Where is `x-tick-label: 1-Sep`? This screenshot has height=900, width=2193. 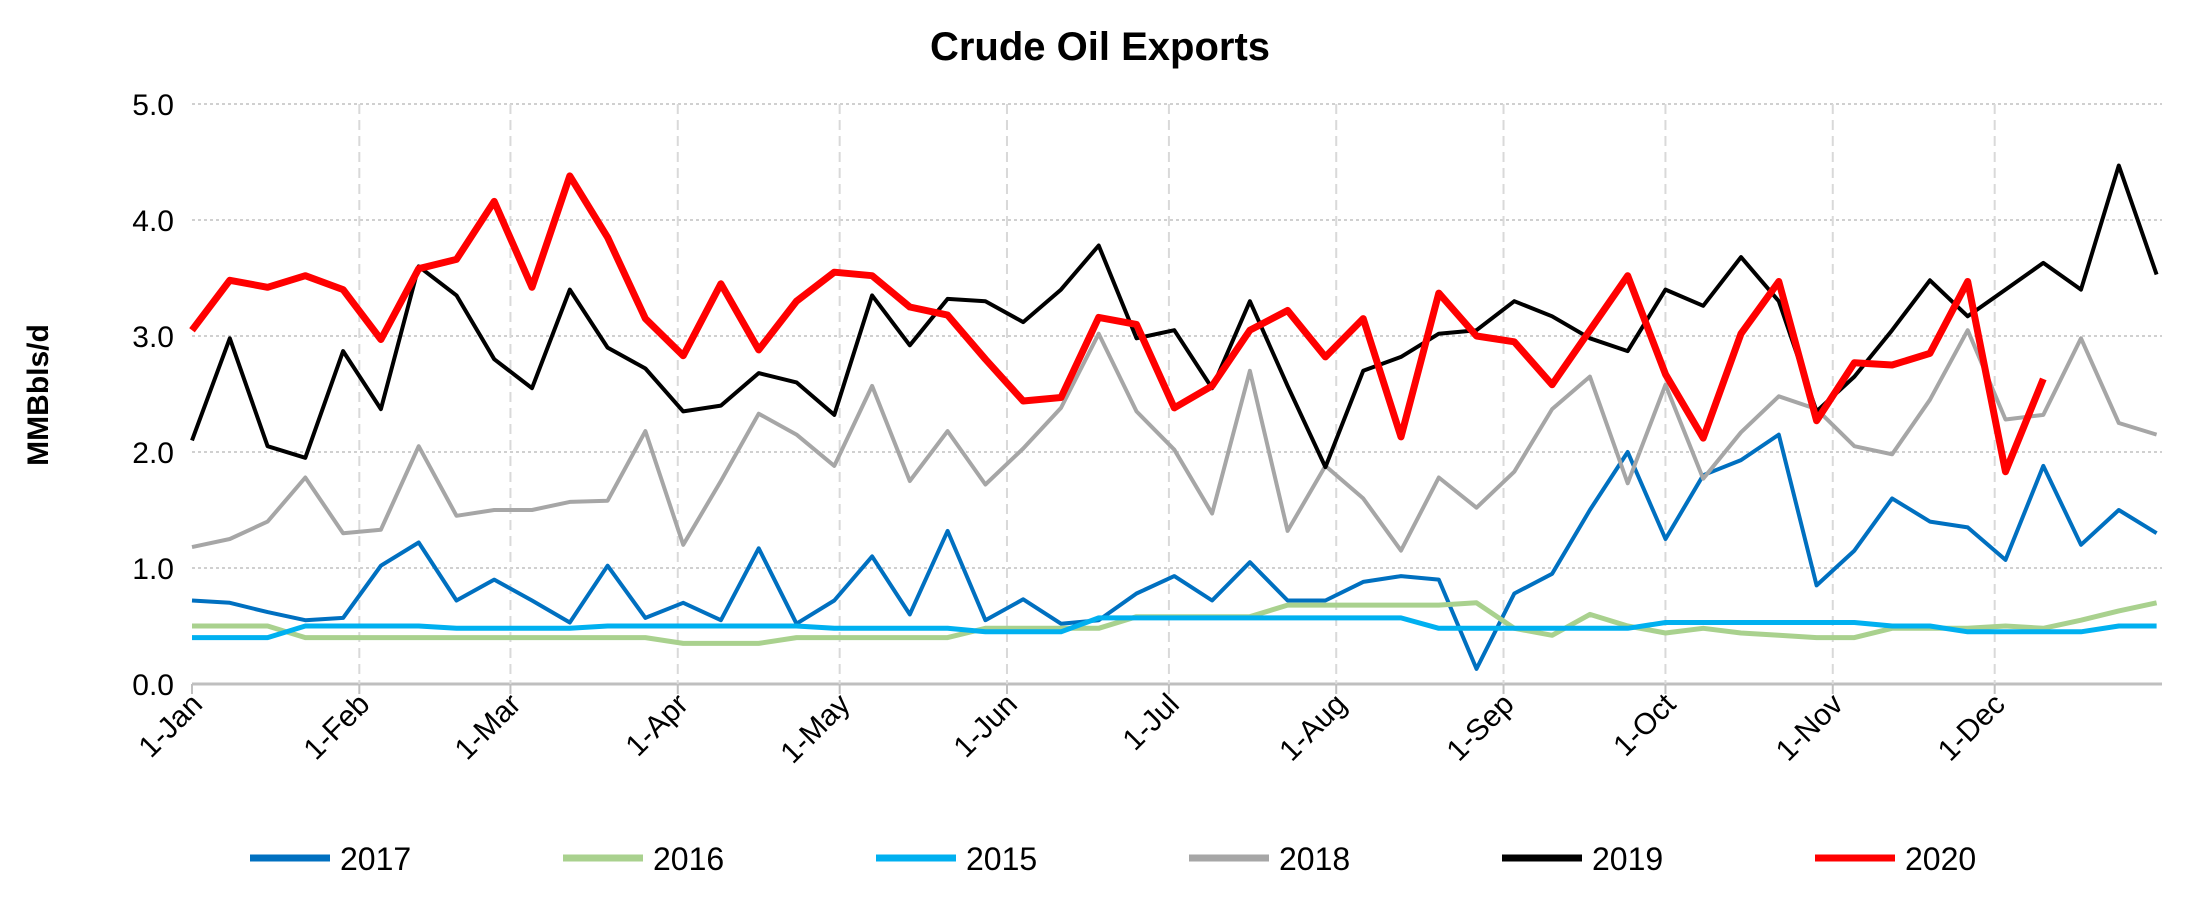 x-tick-label: 1-Sep is located at coordinates (1481, 728).